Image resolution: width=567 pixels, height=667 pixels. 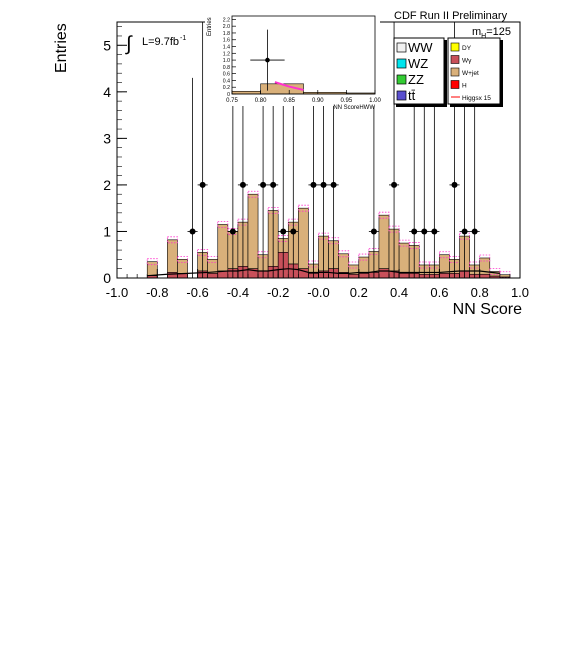 I want to click on legend-right-shadow, so click(x=501, y=73).